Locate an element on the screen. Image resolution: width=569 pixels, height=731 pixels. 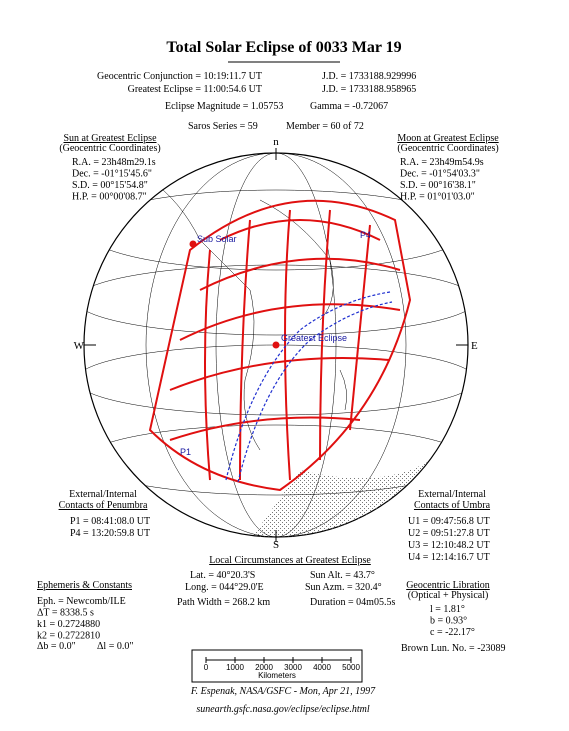
scale-unit: Kilometers is located at coordinates (277, 675).